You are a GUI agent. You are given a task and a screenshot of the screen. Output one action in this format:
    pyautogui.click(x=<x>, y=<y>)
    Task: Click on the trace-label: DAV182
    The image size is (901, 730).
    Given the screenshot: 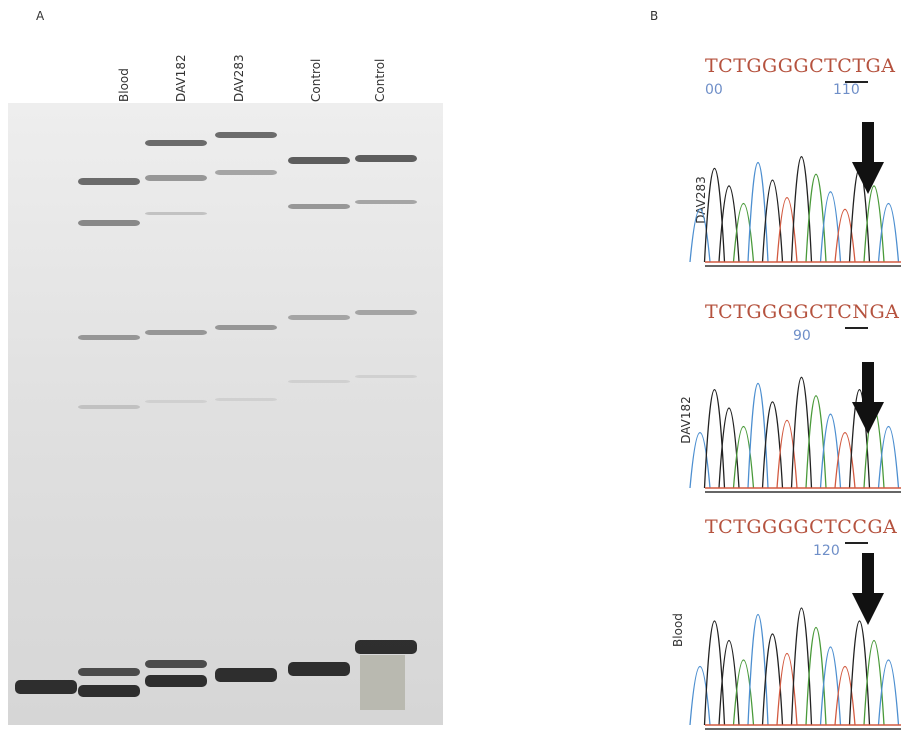 What is the action you would take?
    pyautogui.click(x=686, y=420)
    